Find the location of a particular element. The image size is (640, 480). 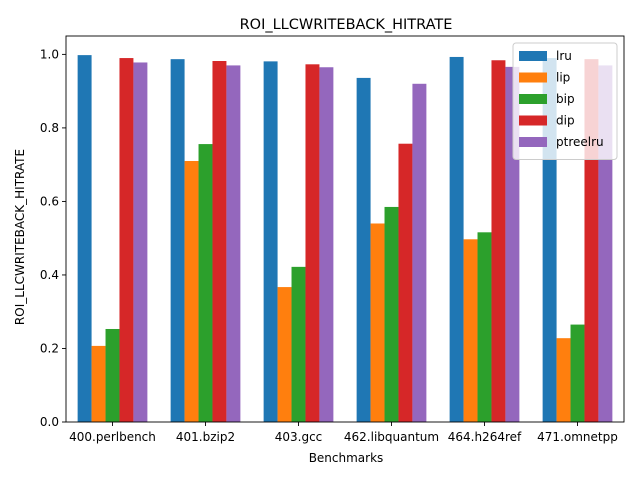

x-tick-label: 403.gcc is located at coordinates (299, 437).